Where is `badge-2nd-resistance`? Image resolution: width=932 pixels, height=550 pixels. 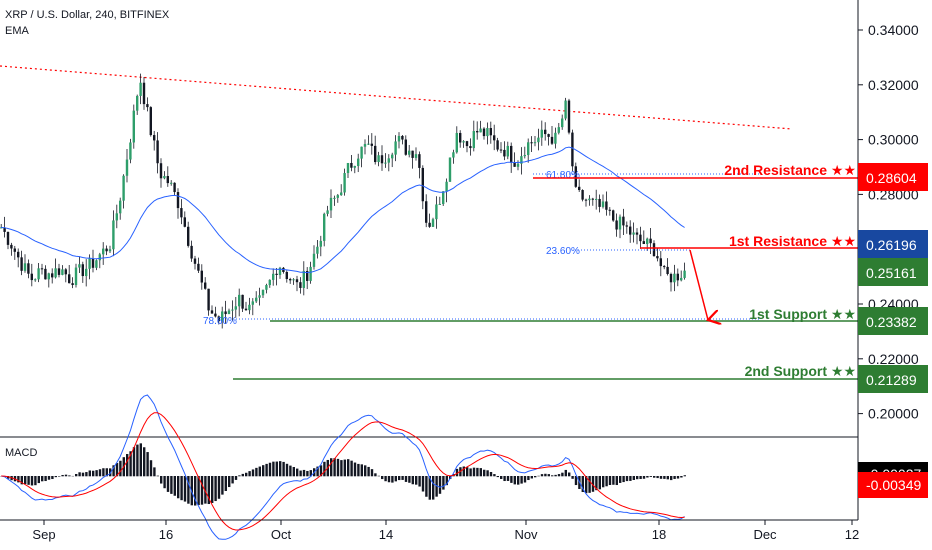
badge-2nd-resistance is located at coordinates (893, 177).